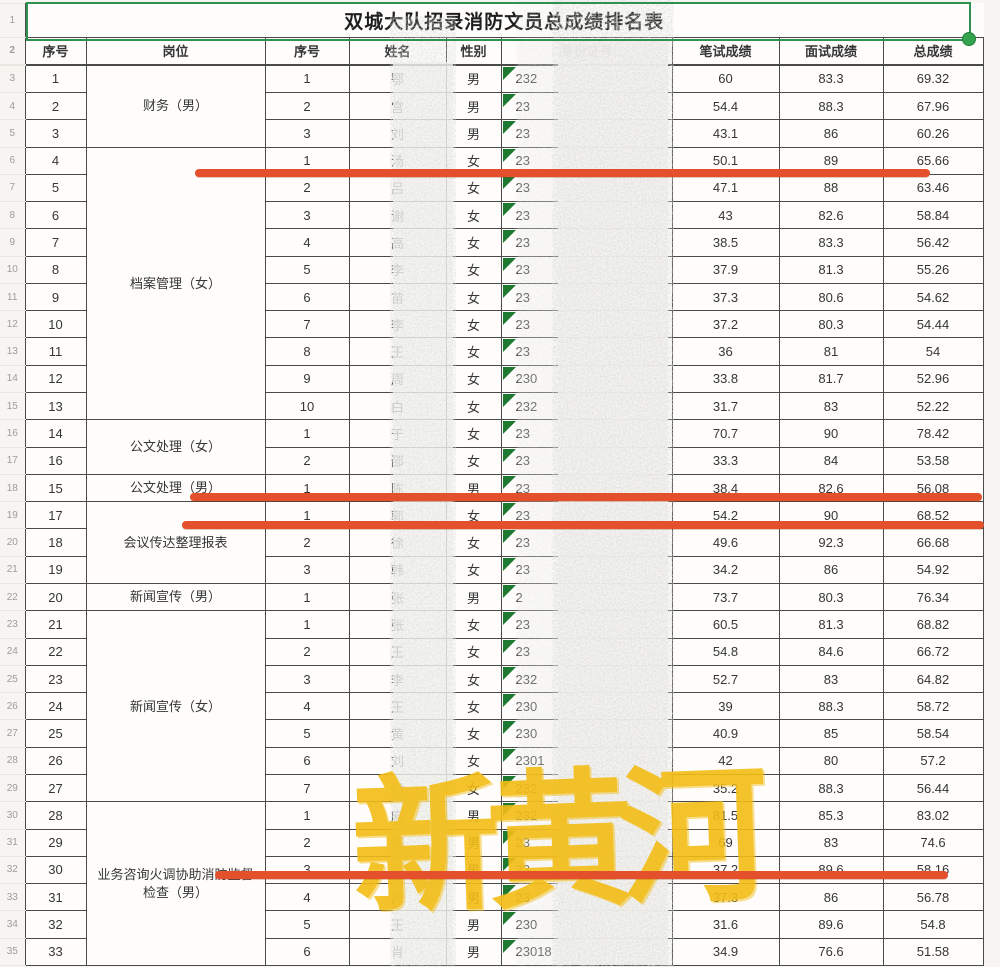  Describe the element at coordinates (933, 870) in the screenshot. I see `cell-total-score: 58.16` at that location.